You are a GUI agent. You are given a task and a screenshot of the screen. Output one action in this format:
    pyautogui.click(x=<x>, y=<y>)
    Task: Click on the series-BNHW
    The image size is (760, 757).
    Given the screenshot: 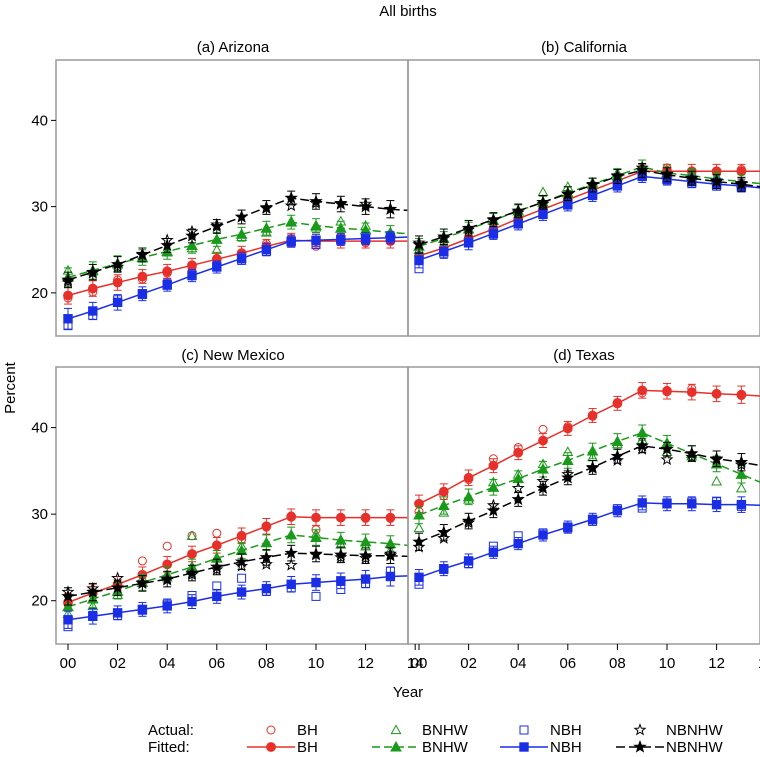 What is the action you would take?
    pyautogui.click(x=235, y=251)
    